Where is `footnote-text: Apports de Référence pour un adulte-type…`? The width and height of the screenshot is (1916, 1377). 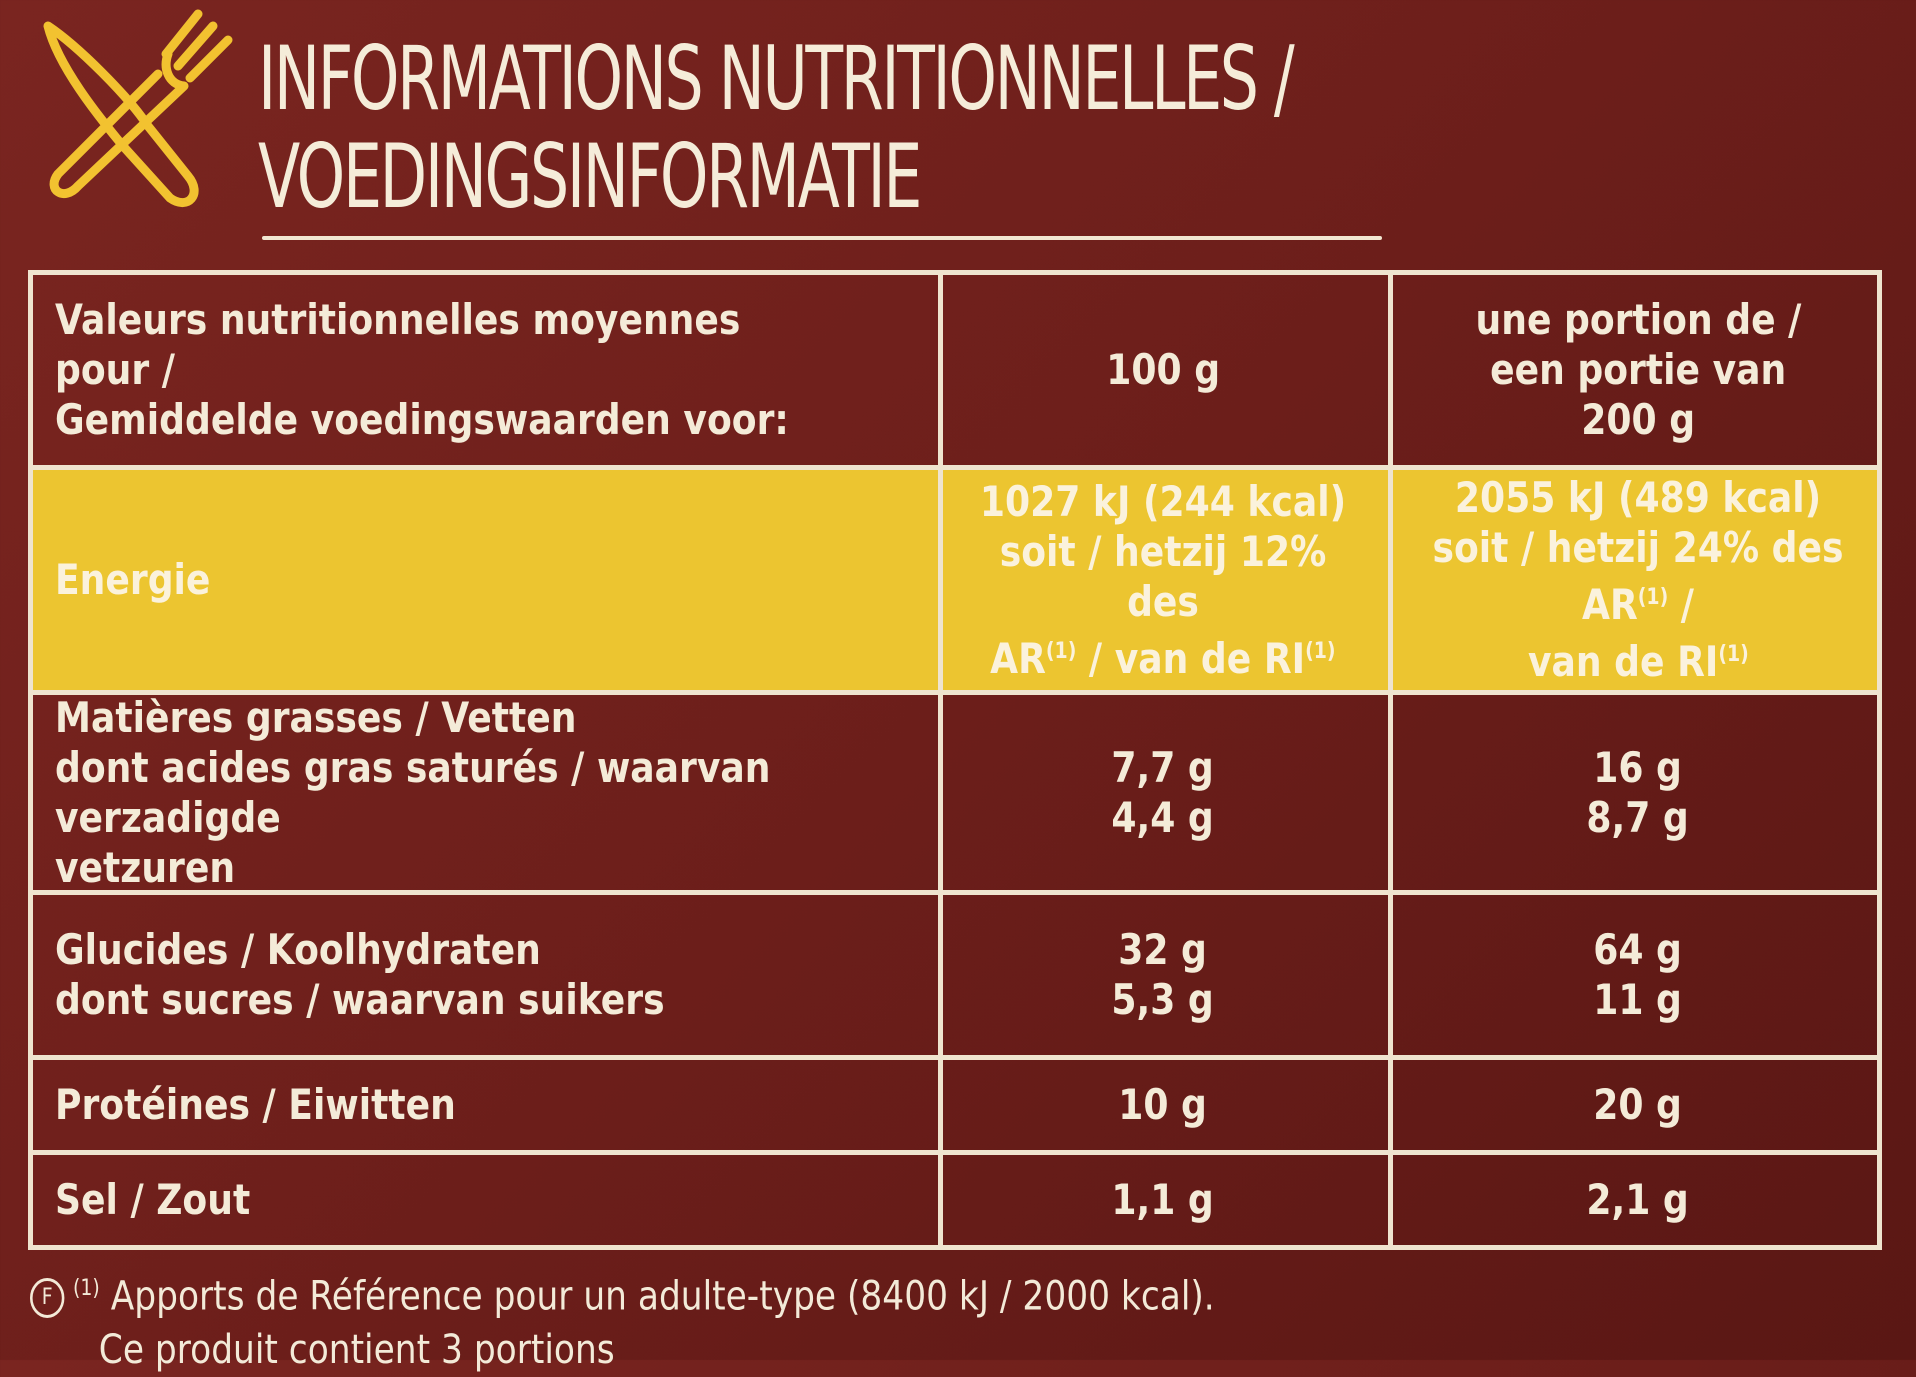 footnote-text: Apports de Référence pour un adulte-type… is located at coordinates (662, 1296).